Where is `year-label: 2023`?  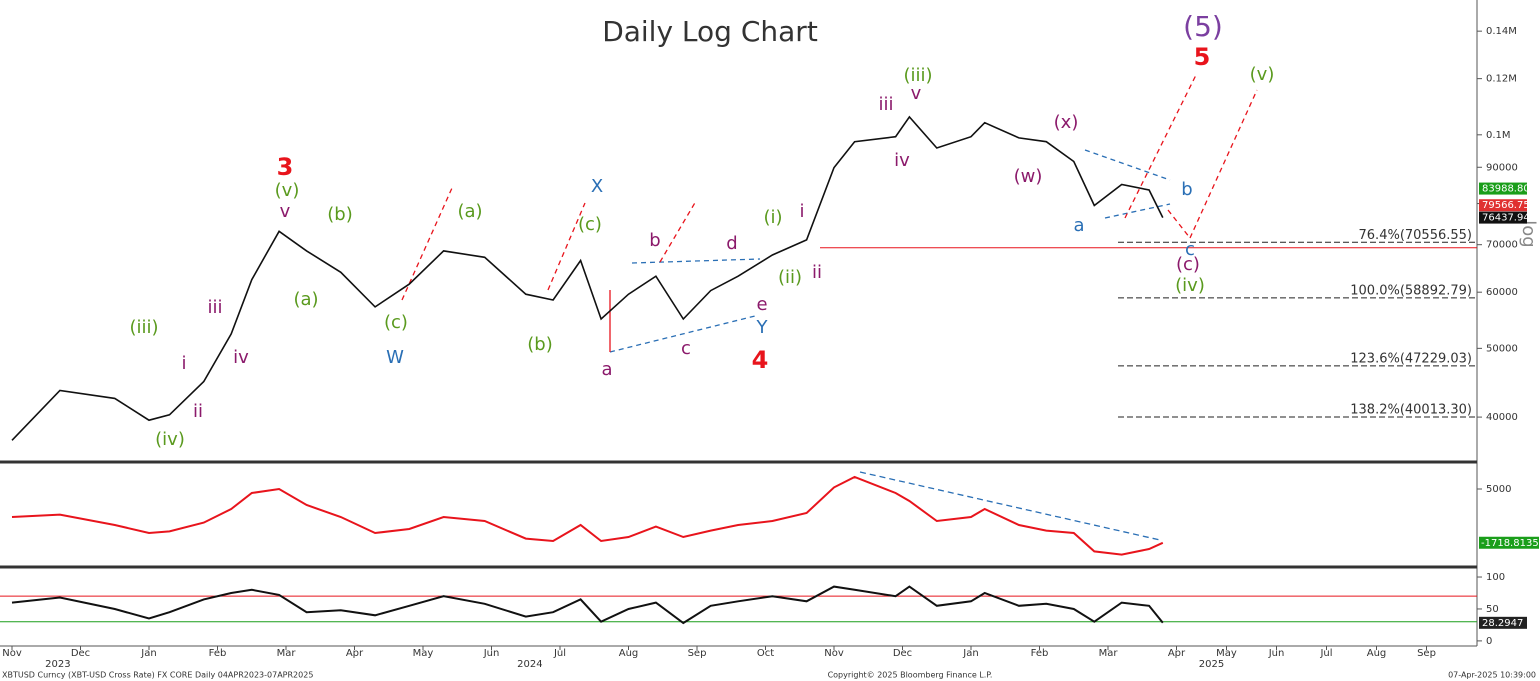
year-label: 2023 is located at coordinates (57, 664).